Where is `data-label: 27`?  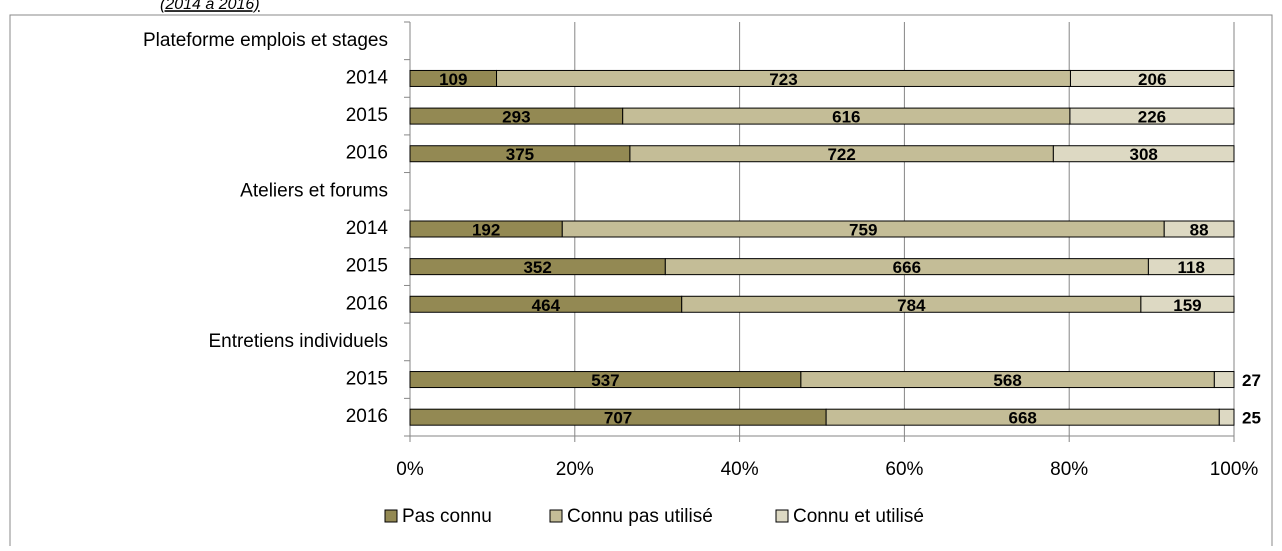 data-label: 27 is located at coordinates (1251, 380).